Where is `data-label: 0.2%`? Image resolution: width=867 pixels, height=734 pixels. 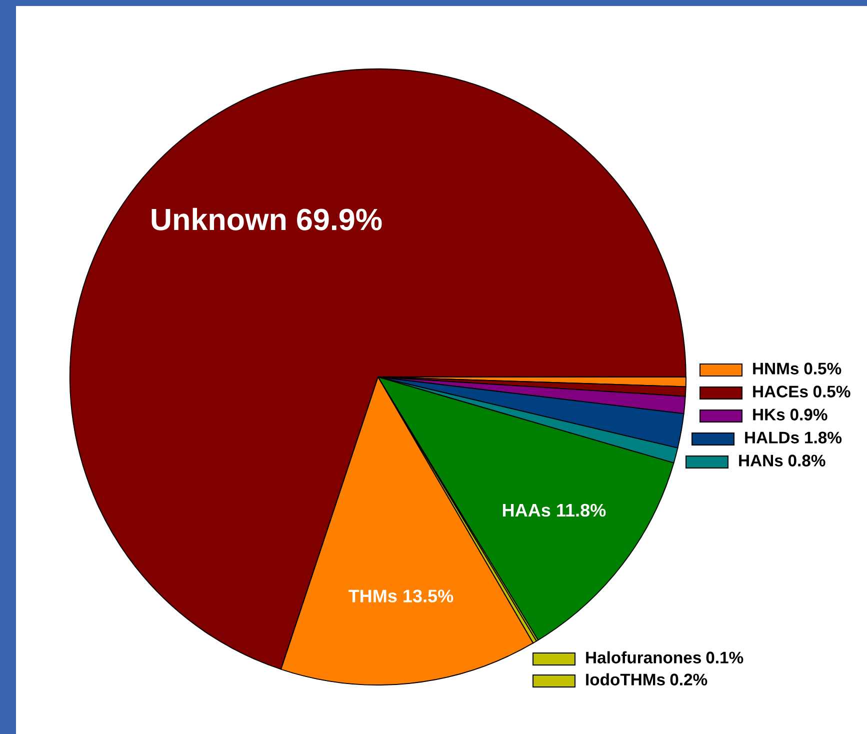
data-label: 0.2% is located at coordinates (689, 680).